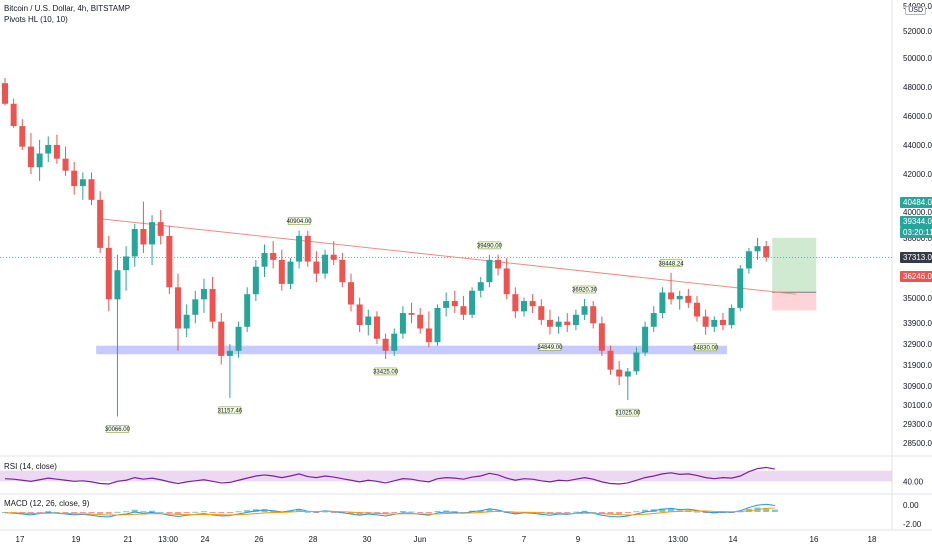 The width and height of the screenshot is (932, 550). I want to click on currency-badge: USD, so click(915, 10).